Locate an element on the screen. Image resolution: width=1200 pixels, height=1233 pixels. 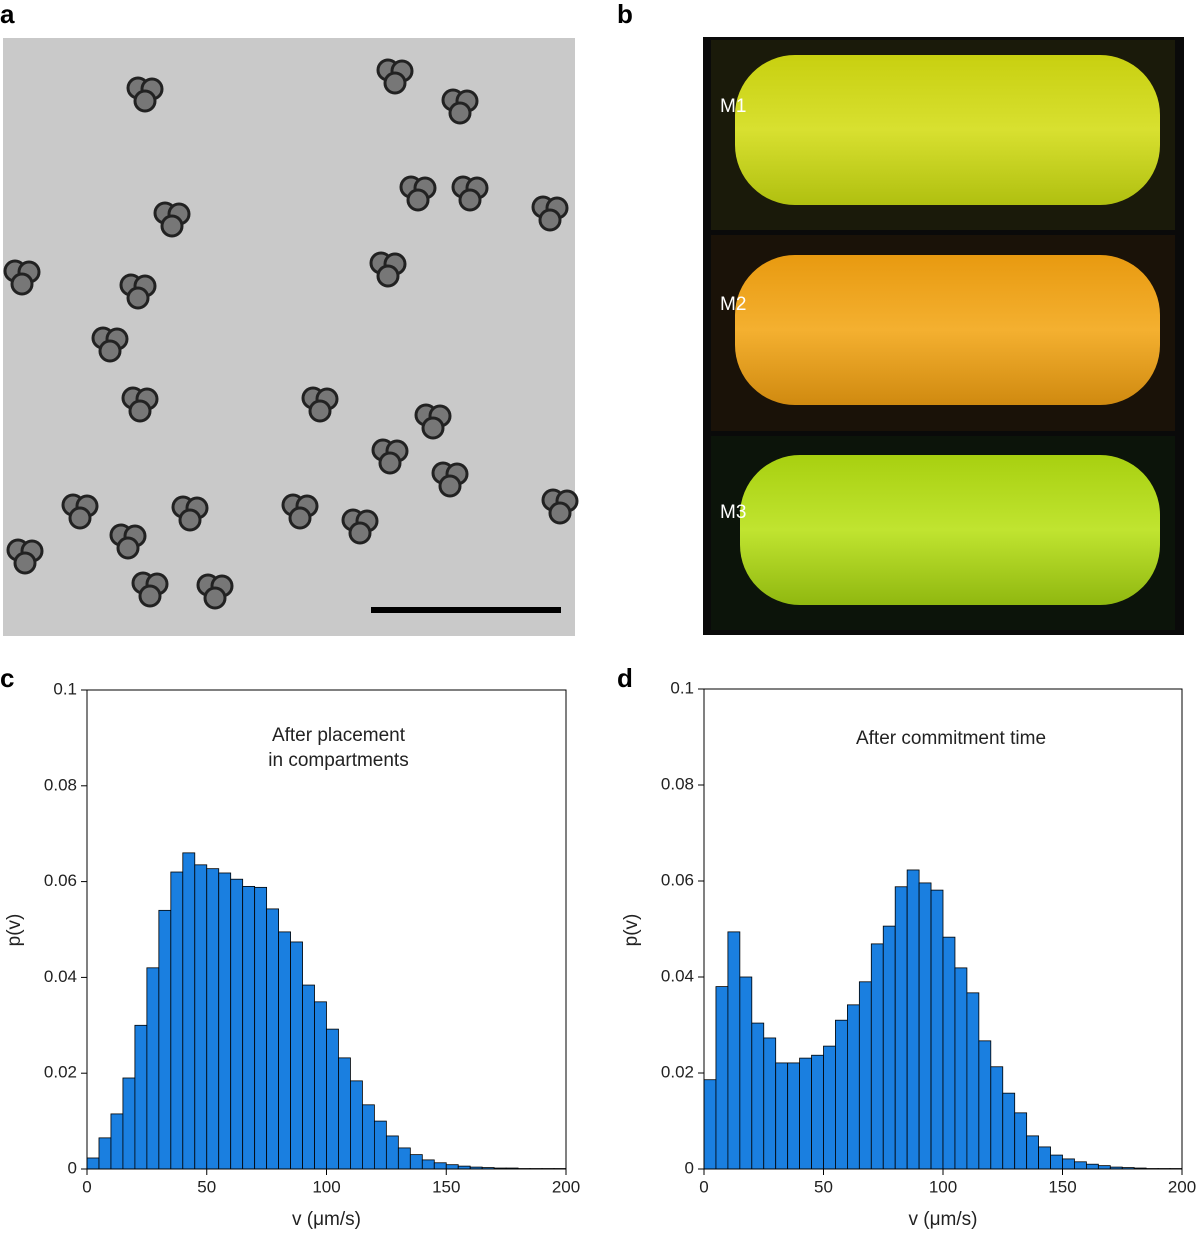
flask-label: M3 is located at coordinates (733, 512).